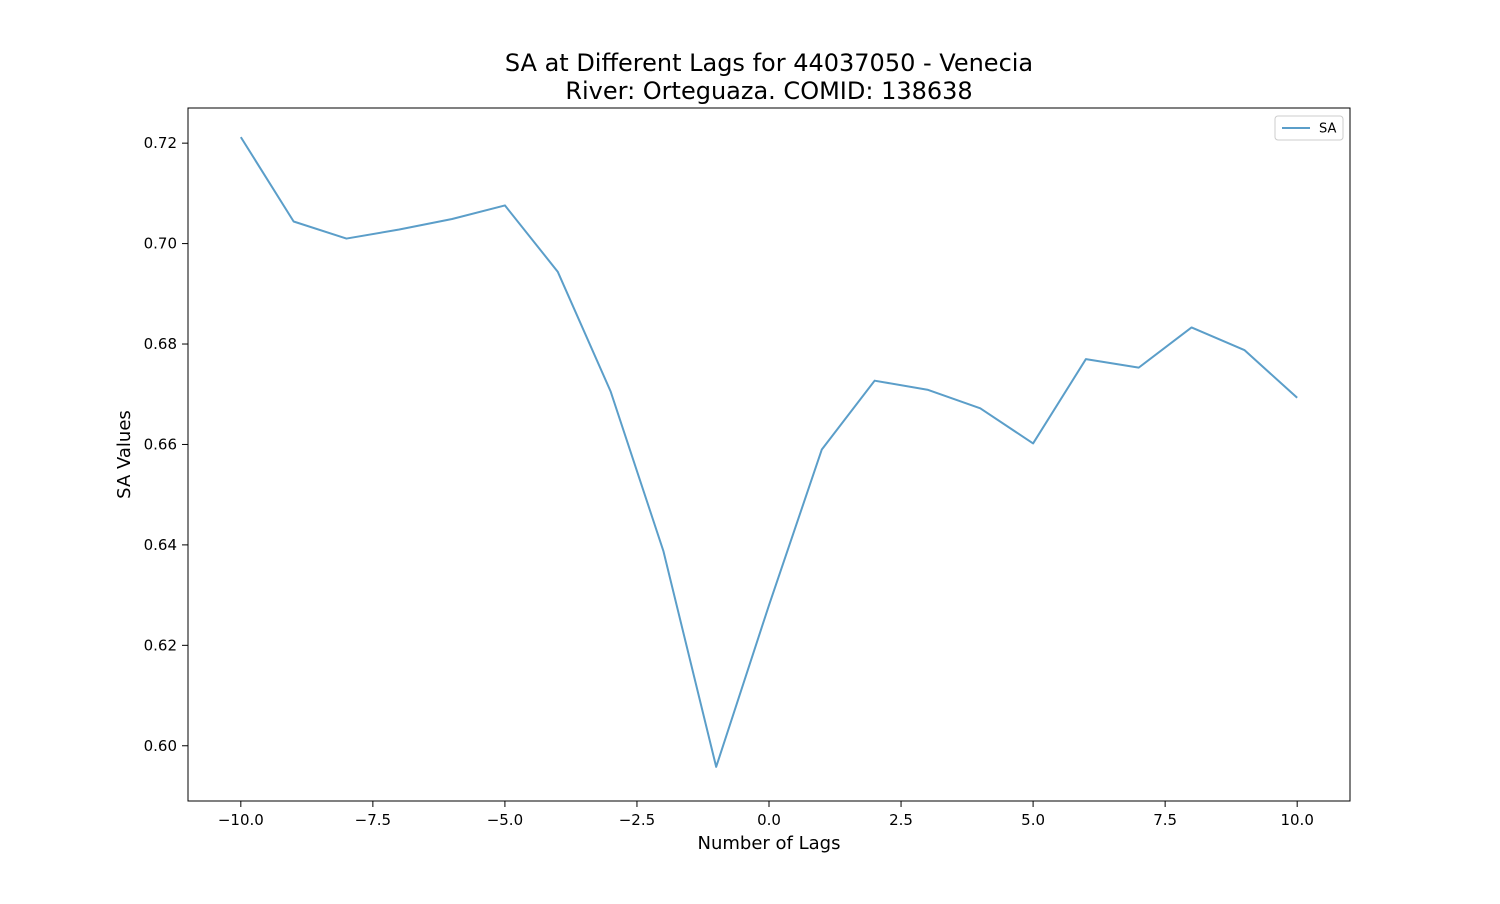 This screenshot has width=1500, height=904. What do you see at coordinates (1296, 820) in the screenshot?
I see `x-tick-label: 10.0` at bounding box center [1296, 820].